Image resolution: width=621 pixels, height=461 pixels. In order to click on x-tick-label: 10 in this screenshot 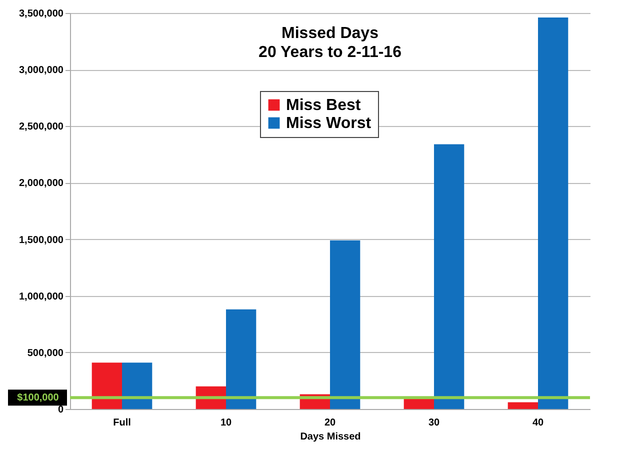, I will do `click(226, 423)`.